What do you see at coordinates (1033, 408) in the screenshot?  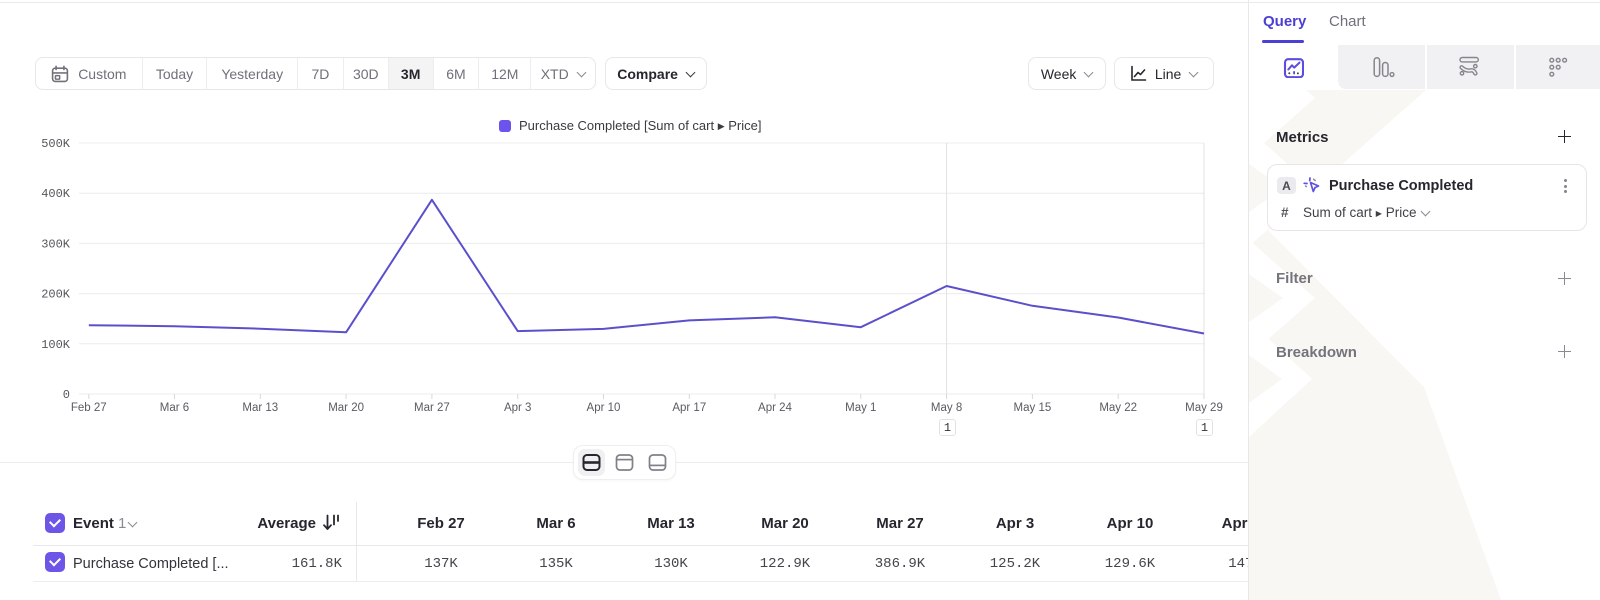 I see `svg-text: May 15` at bounding box center [1033, 408].